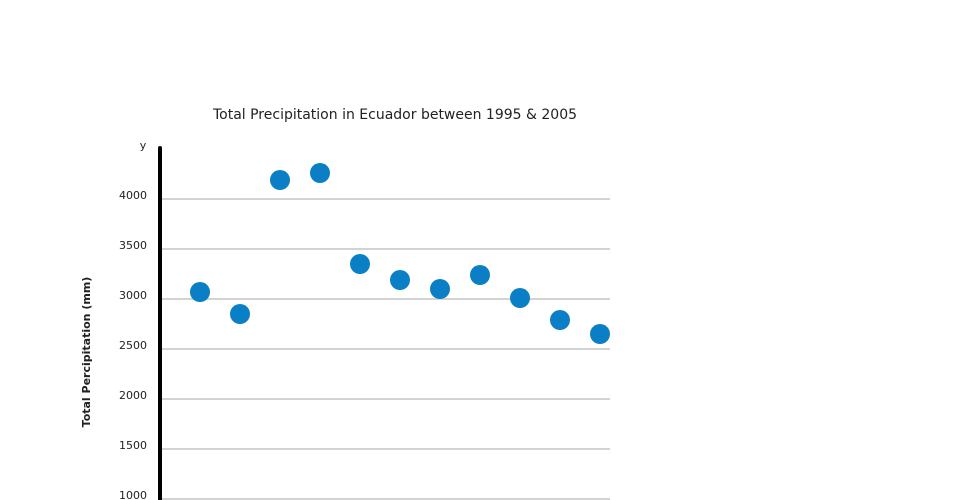 Image resolution: width=960 pixels, height=500 pixels. I want to click on y-axis-label: Total Percipitation (mm), so click(86, 352).